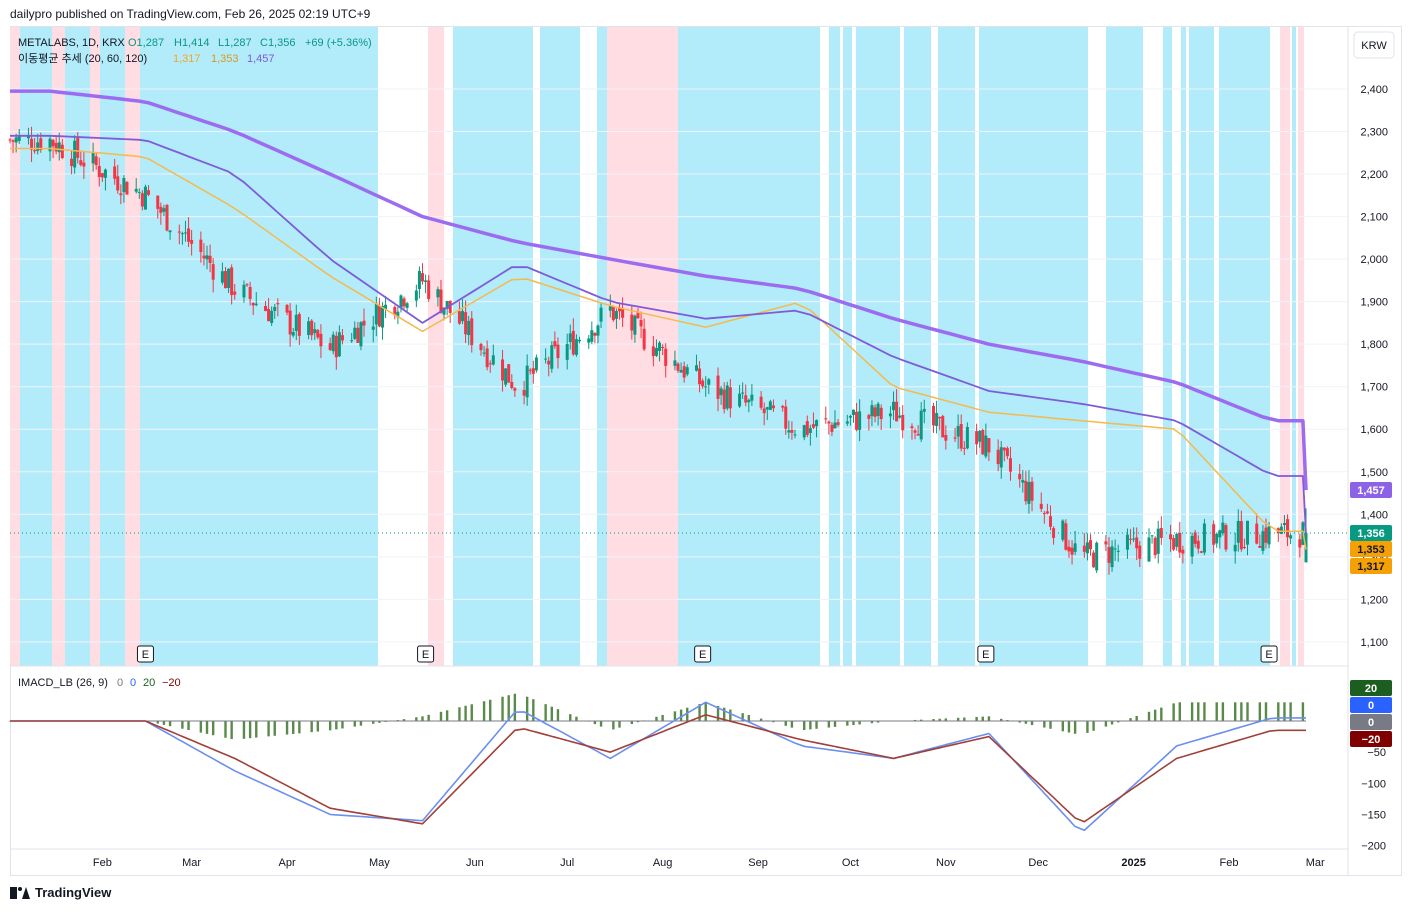  Describe the element at coordinates (1374, 90) in the screenshot. I see `price-scale-label: 2,400` at that location.